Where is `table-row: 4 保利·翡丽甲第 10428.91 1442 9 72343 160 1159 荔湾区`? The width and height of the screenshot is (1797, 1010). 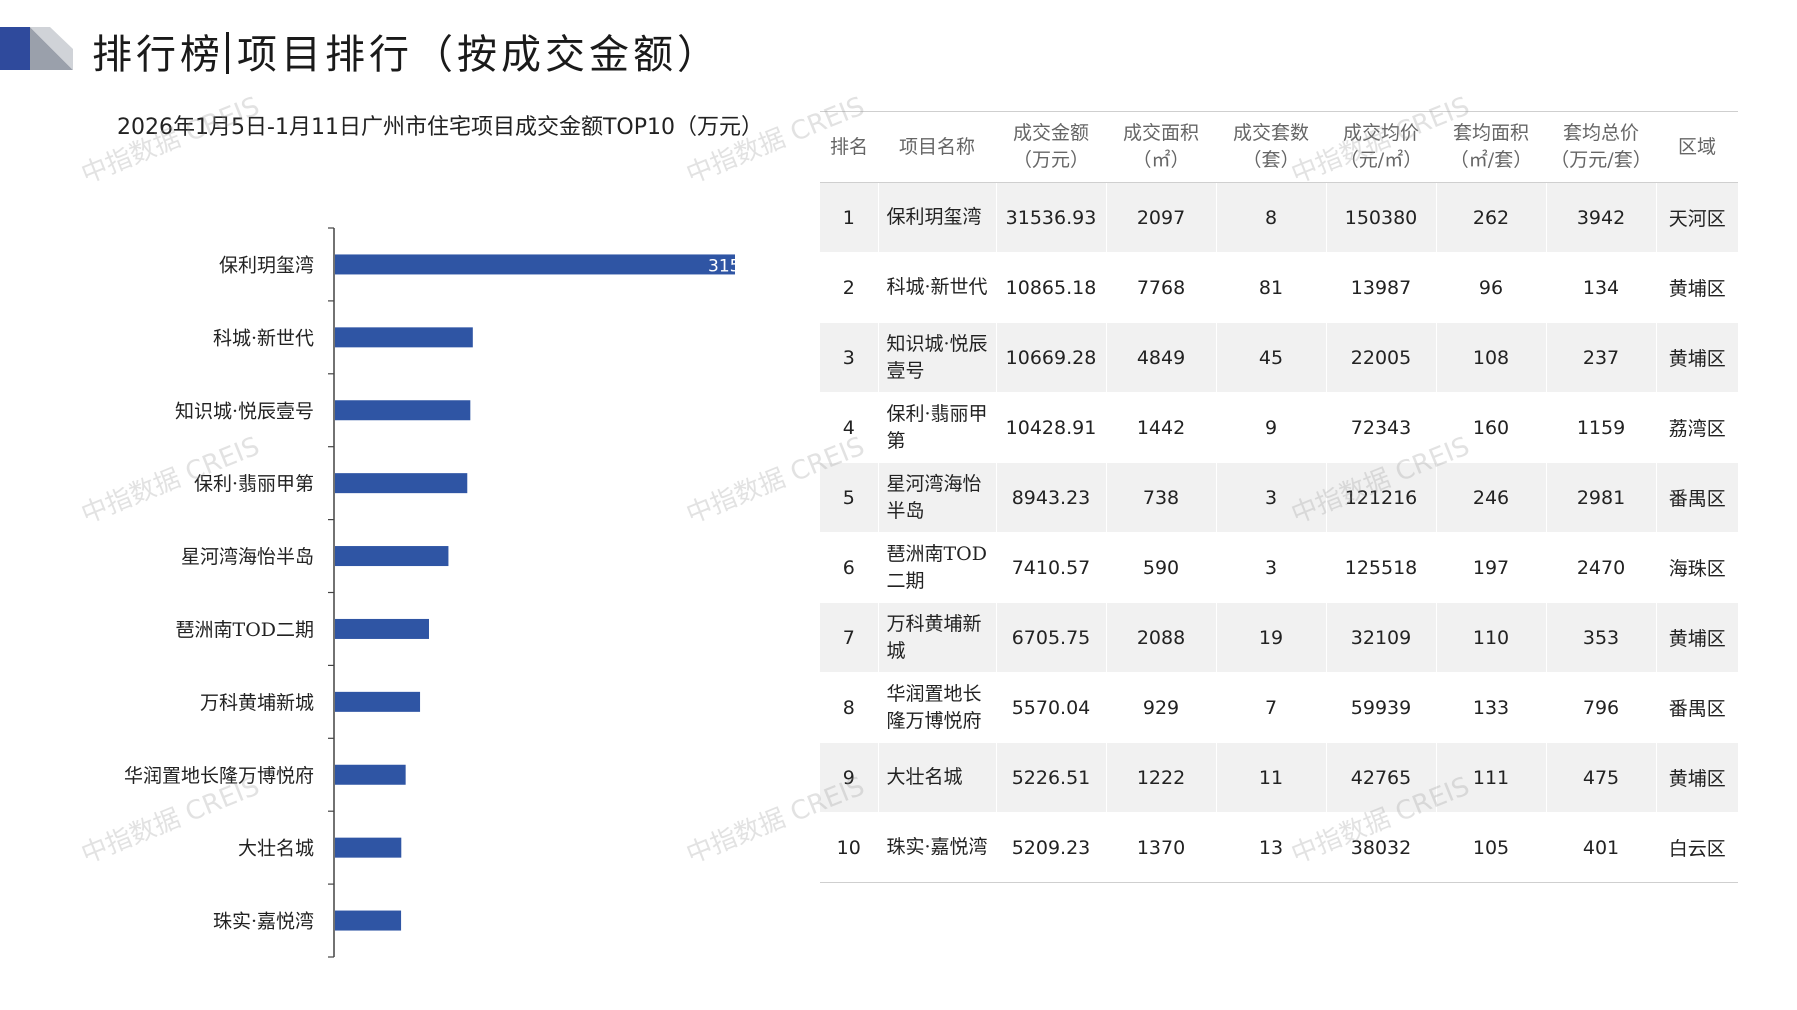
table-row: 4 保利·翡丽甲第 10428.91 1442 9 72343 160 1159 荔湾区 is located at coordinates (1279, 427).